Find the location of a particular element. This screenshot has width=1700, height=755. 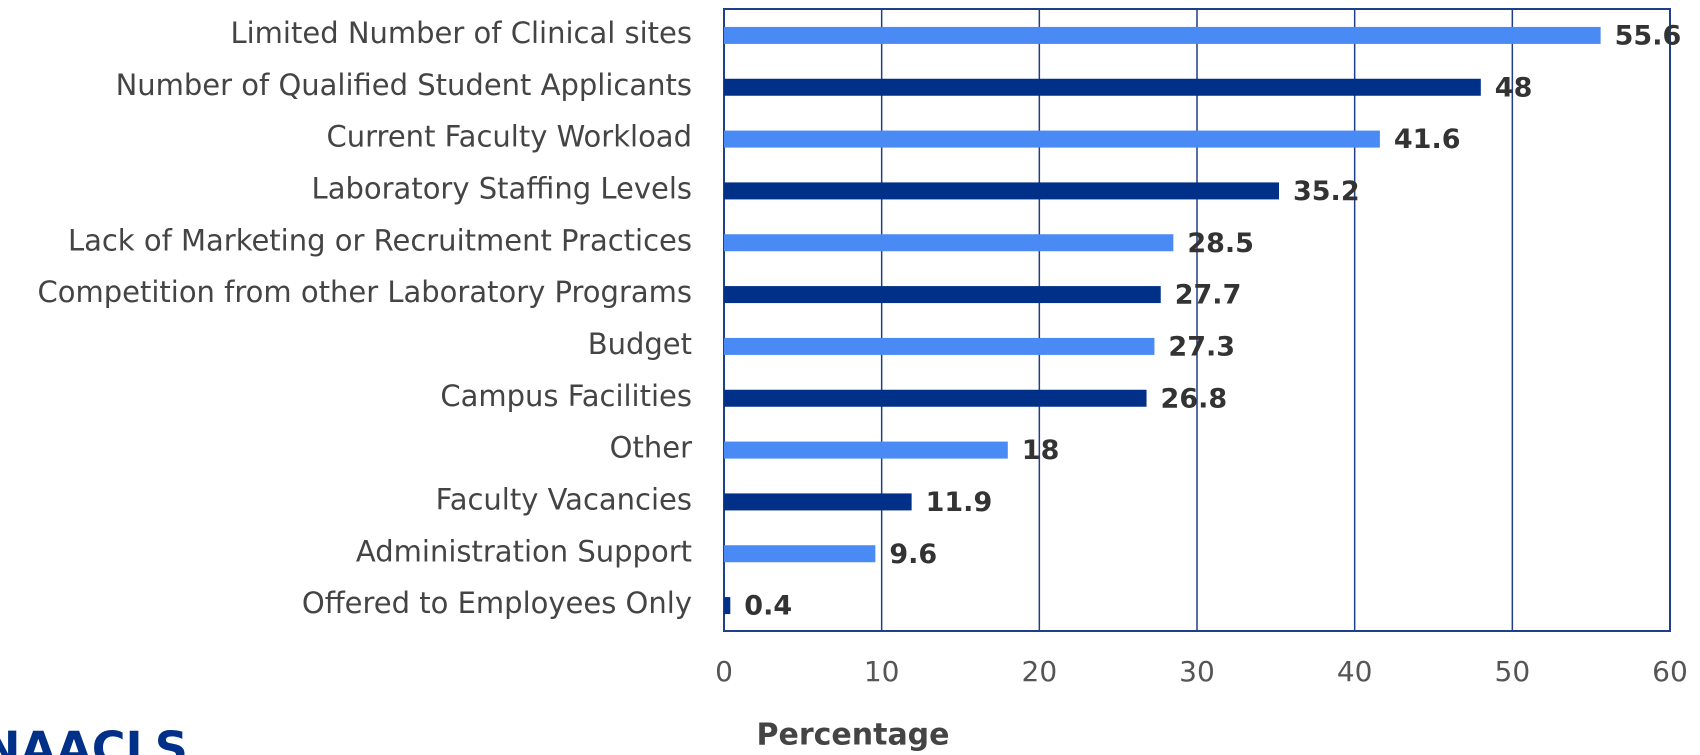

category-label: Limited Number of Clinical sites is located at coordinates (461, 33).